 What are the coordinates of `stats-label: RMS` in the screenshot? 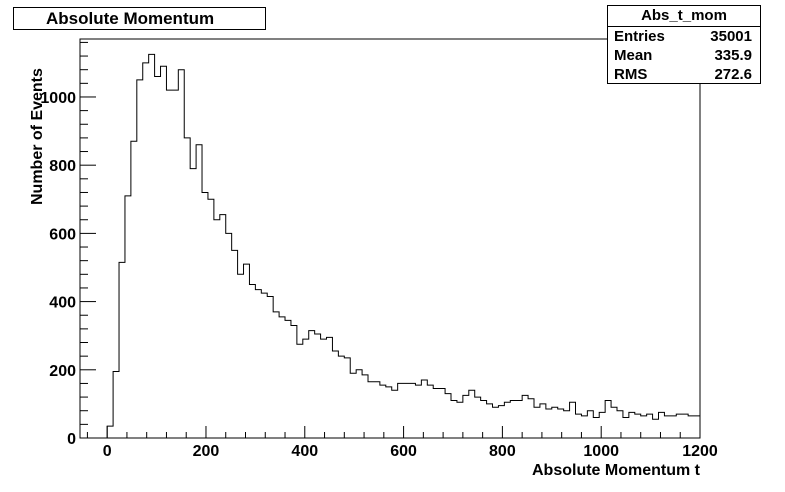 It's located at (631, 74).